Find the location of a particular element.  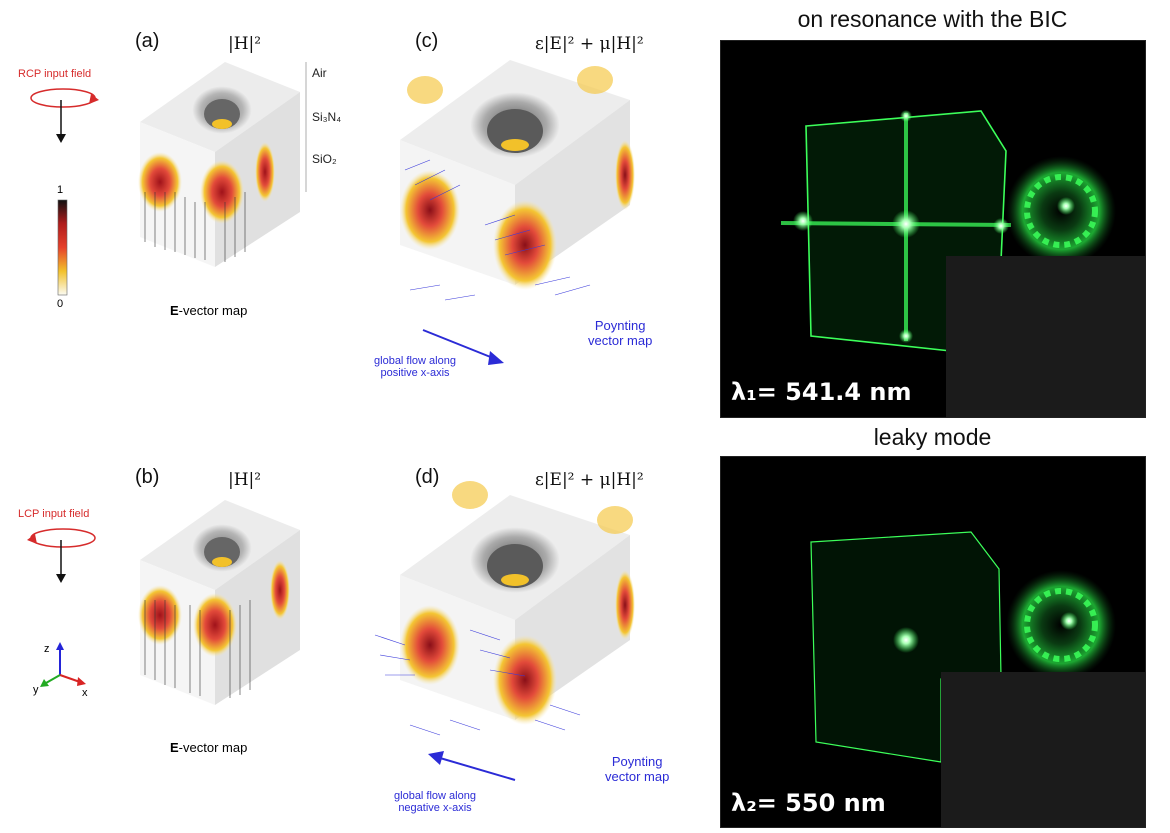

axis-y-label: y is located at coordinates (36, 690).